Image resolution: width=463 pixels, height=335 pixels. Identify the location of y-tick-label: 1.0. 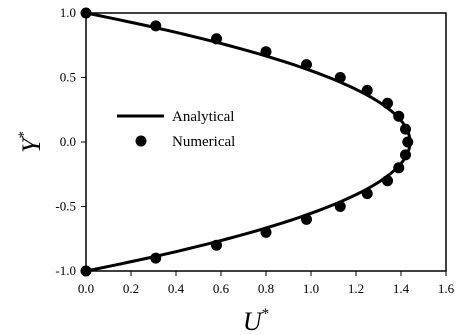
(68, 12).